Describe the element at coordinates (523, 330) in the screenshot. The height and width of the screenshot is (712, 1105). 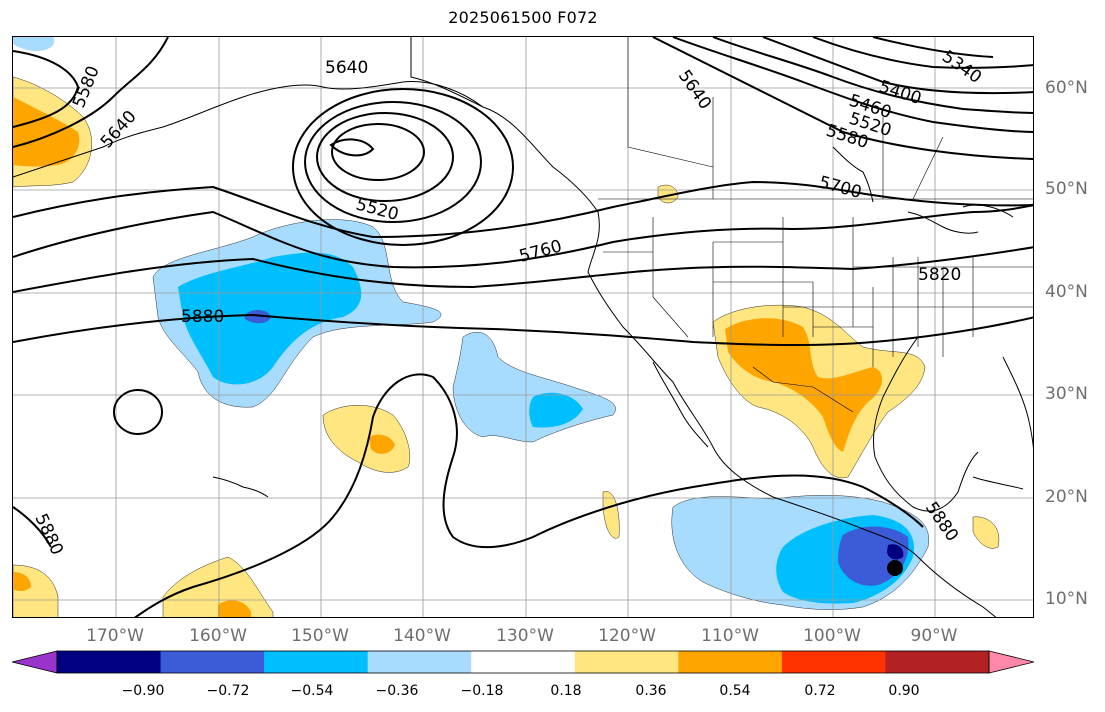
I see `contour-5880-north` at that location.